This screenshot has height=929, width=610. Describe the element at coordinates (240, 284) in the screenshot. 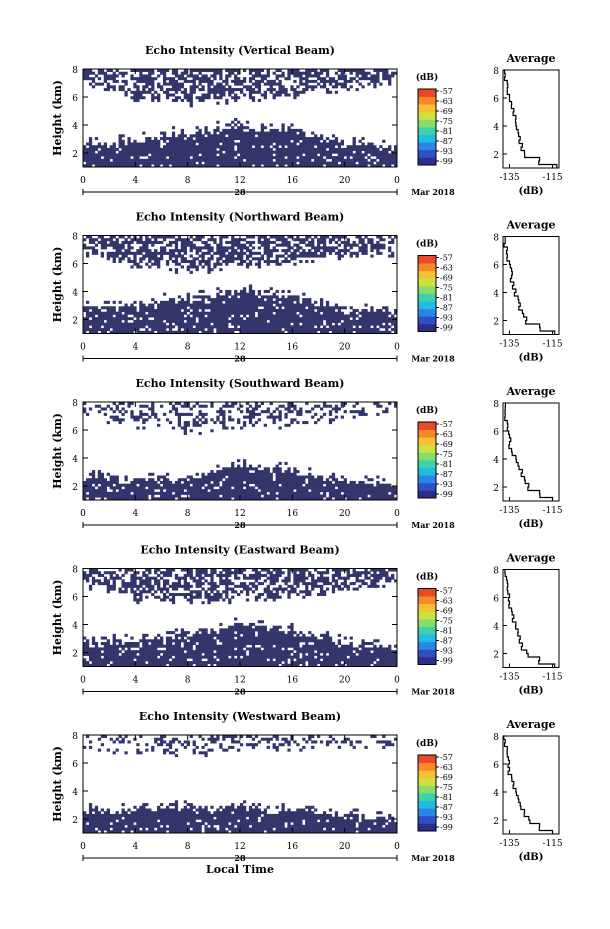

I see `heatmap-cells` at that location.